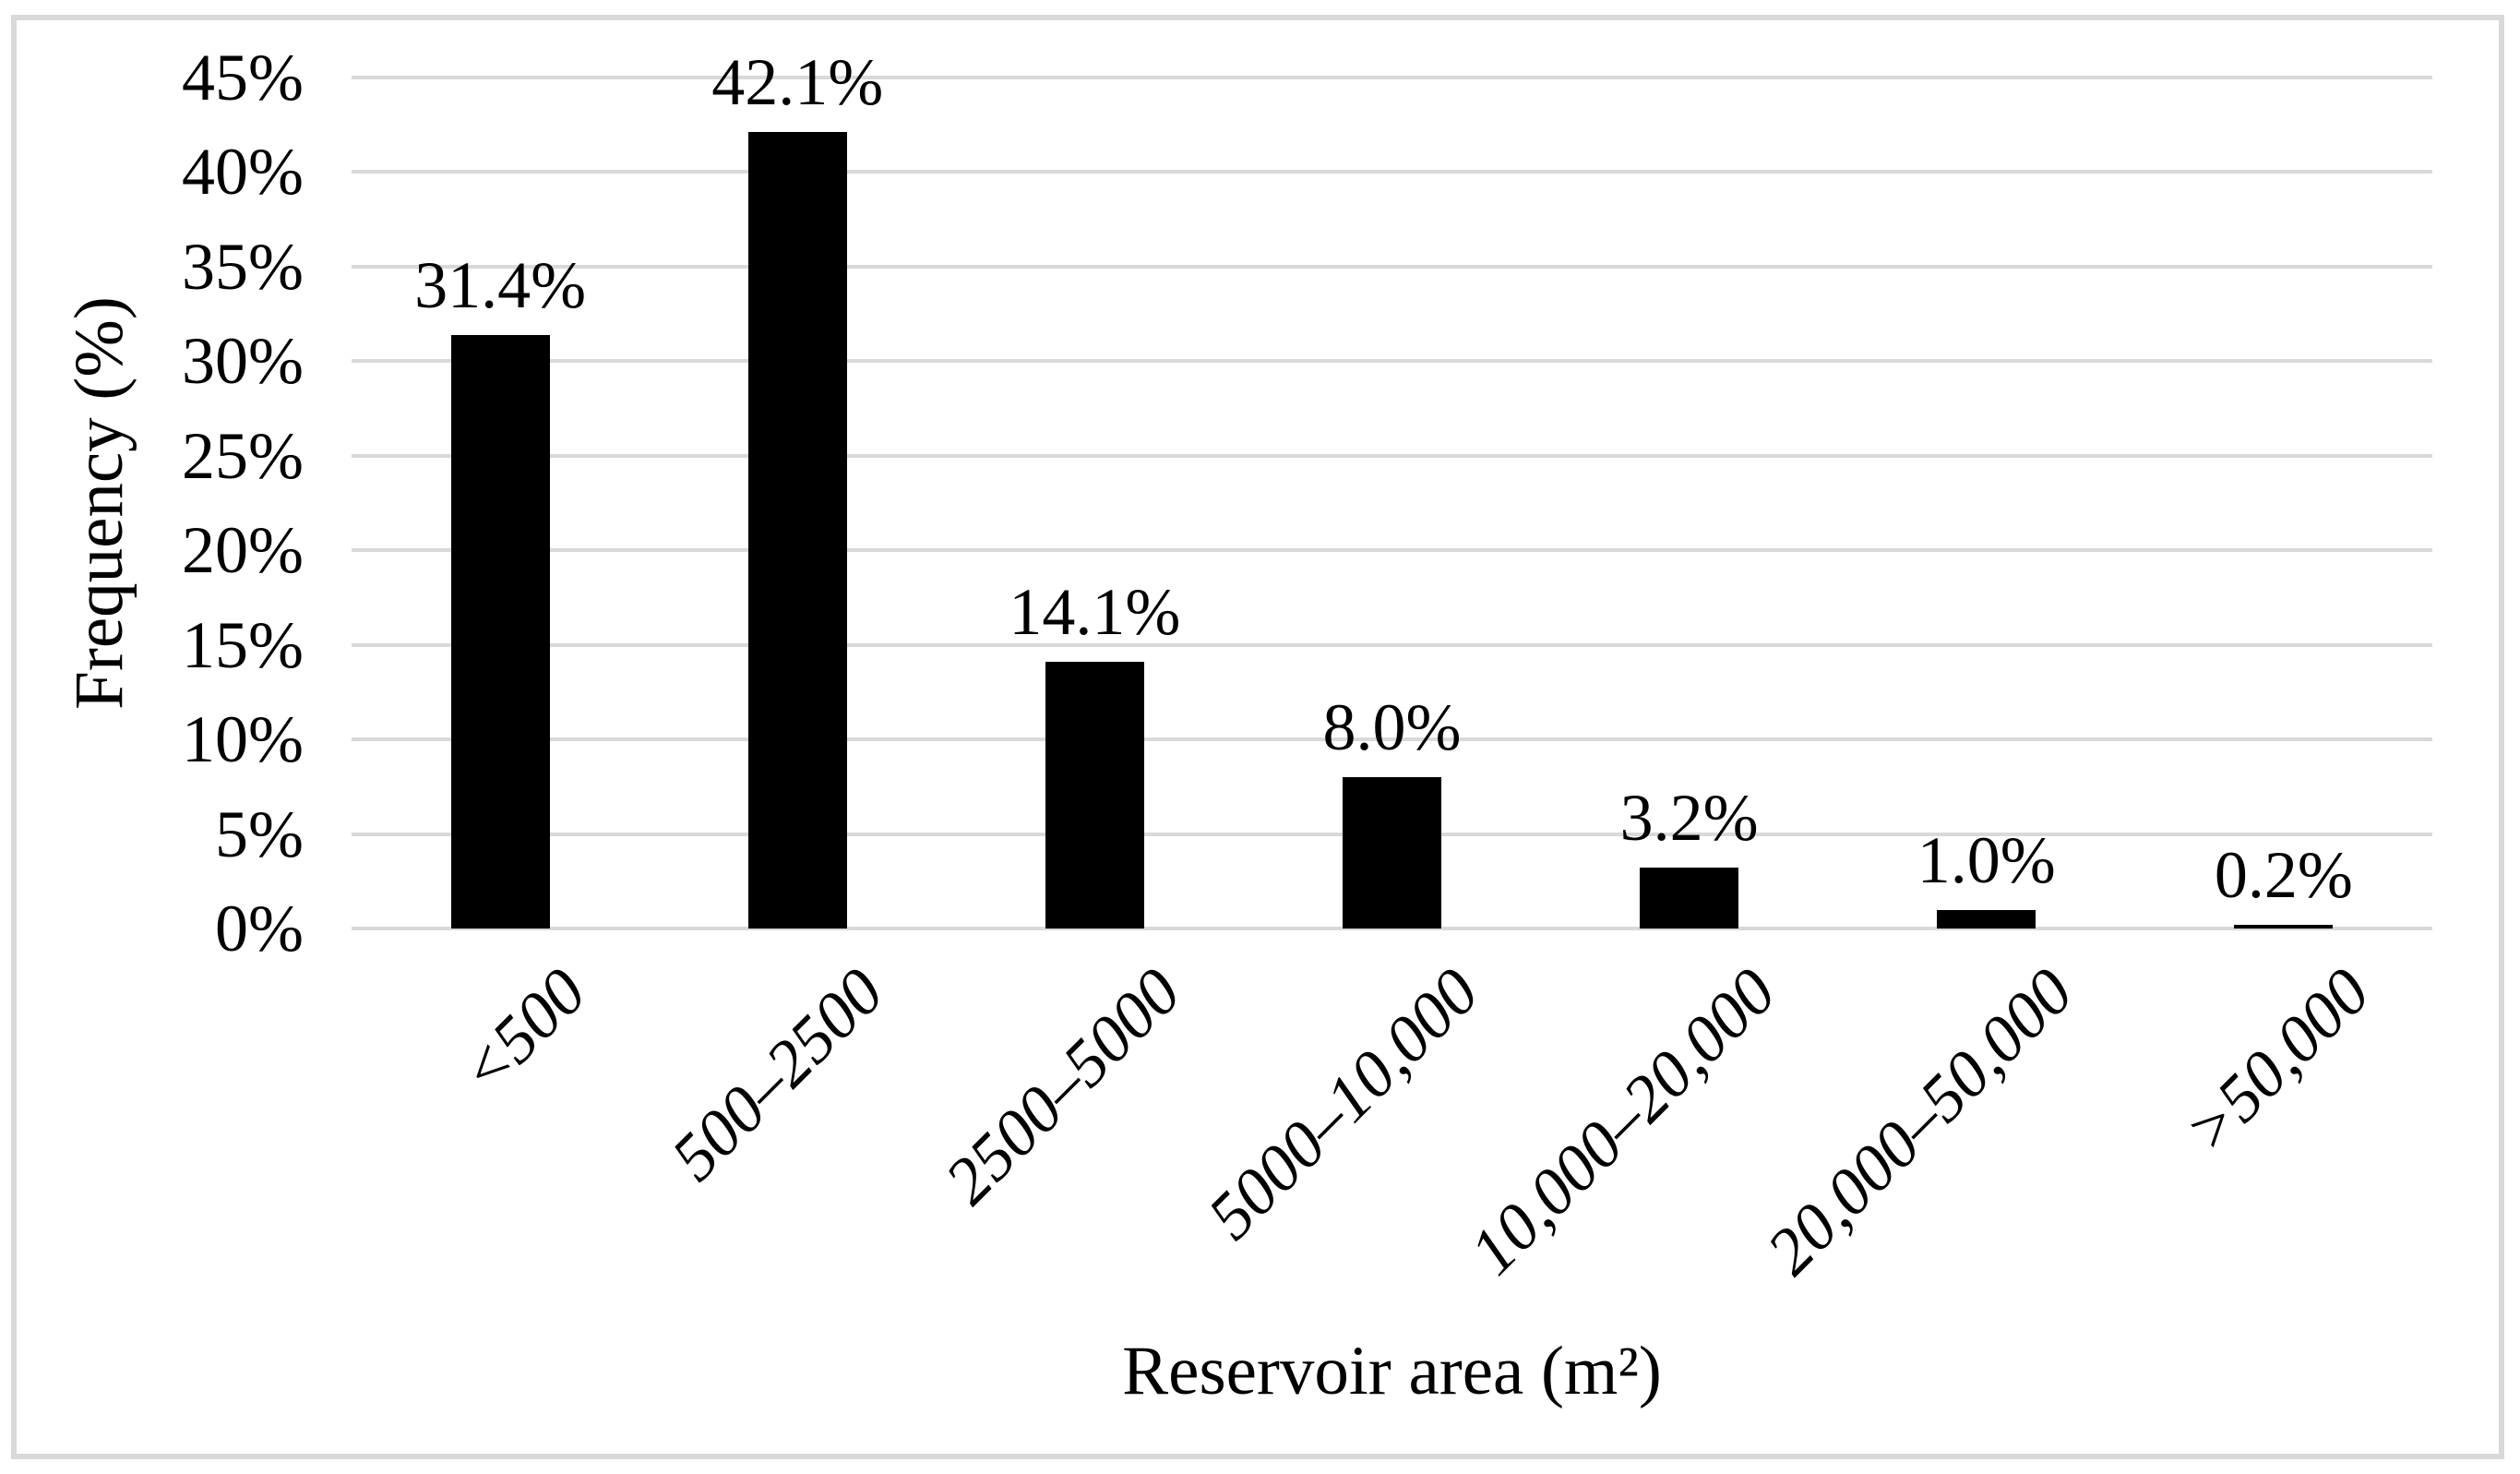 This screenshot has height=1474, width=2520. I want to click on y-tick-label: 15%, so click(243, 644).